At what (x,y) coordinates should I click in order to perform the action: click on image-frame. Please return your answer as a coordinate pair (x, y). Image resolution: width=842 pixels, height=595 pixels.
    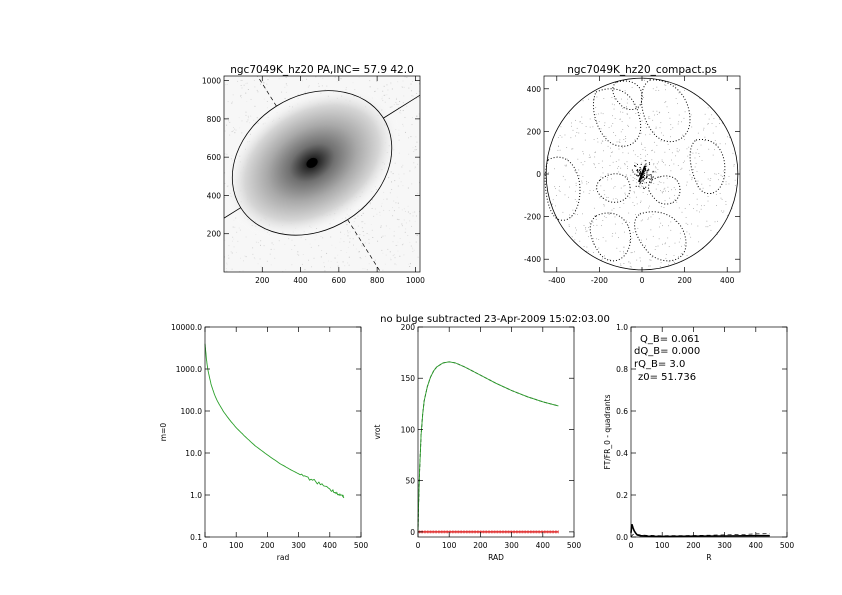
    Looking at the image, I should click on (322, 174).